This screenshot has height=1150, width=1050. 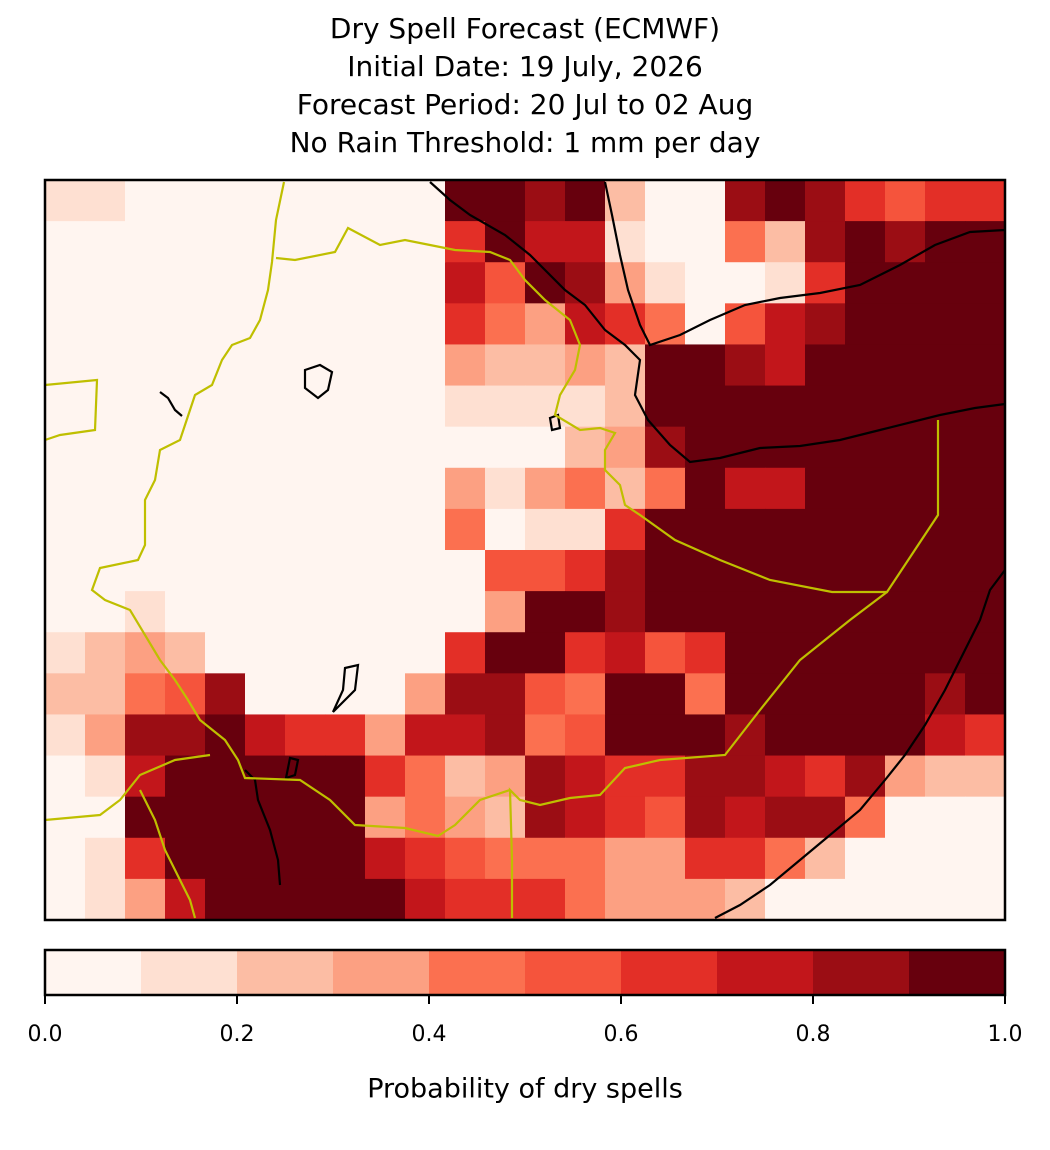 What do you see at coordinates (237, 1034) in the screenshot?
I see `tick-label: 0.2` at bounding box center [237, 1034].